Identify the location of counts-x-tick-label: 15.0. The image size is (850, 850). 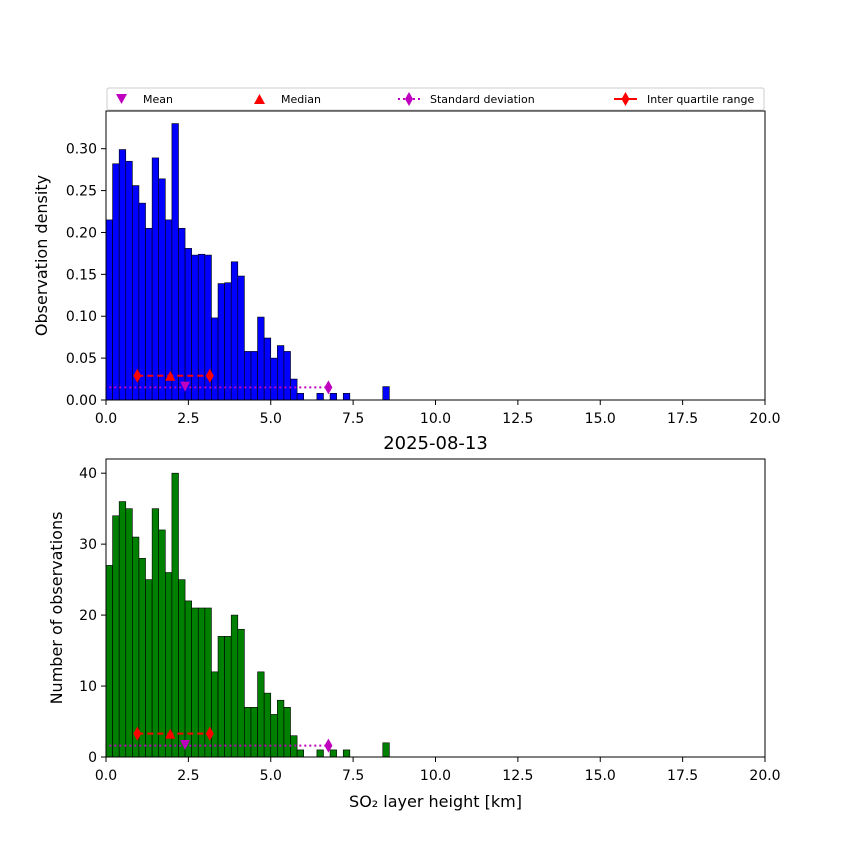
(600, 776).